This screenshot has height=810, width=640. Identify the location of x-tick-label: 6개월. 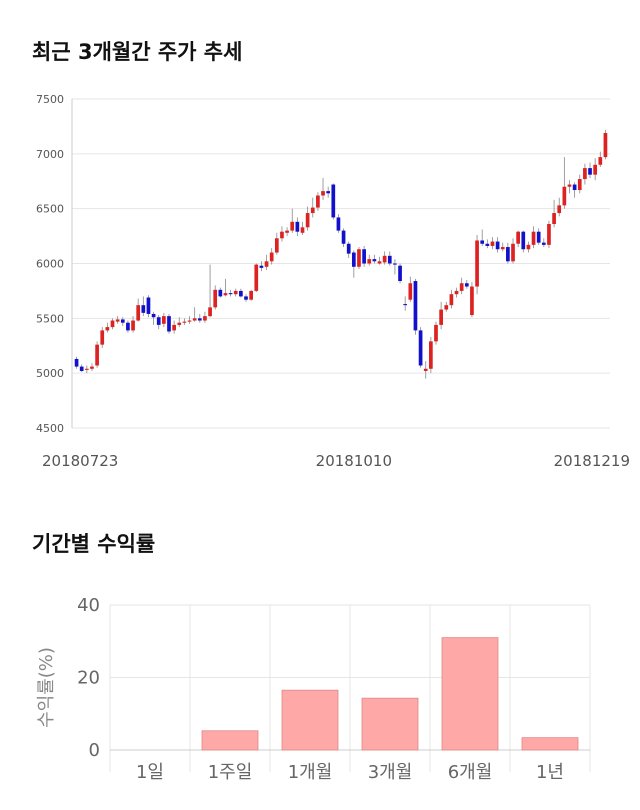
(470, 772).